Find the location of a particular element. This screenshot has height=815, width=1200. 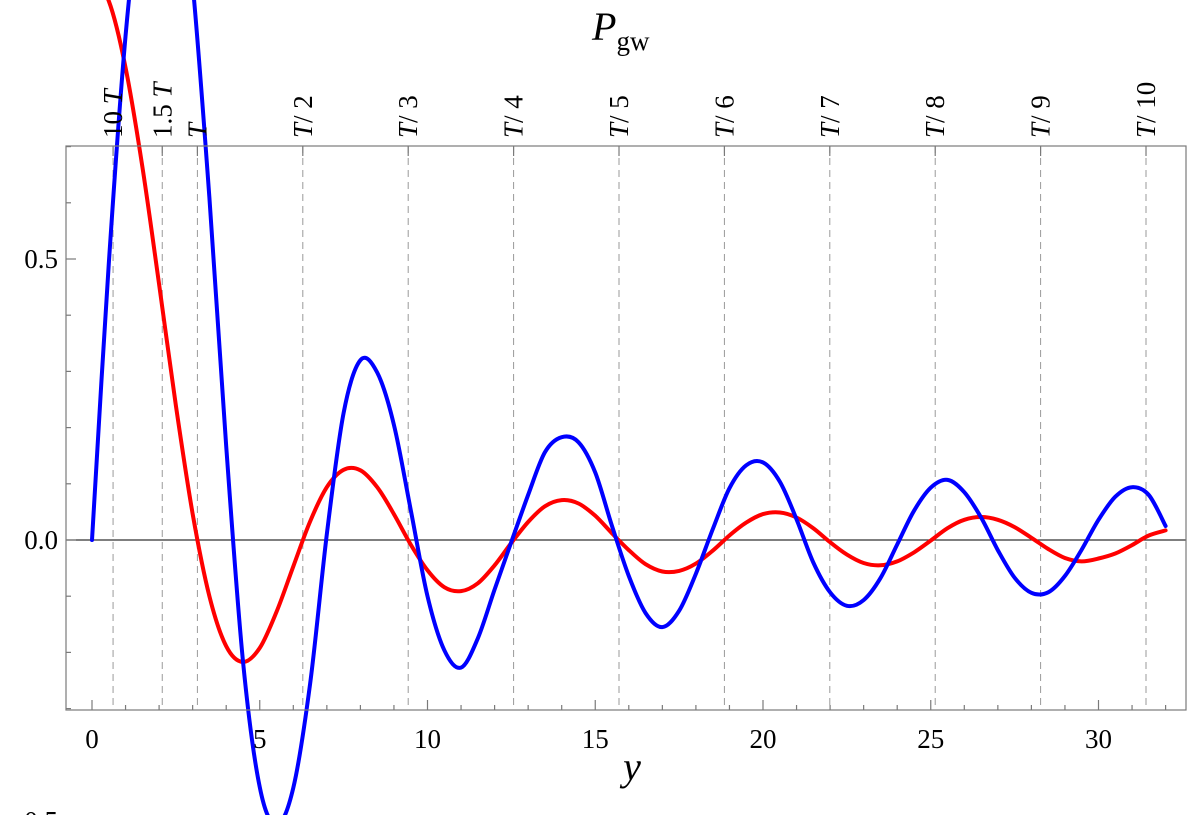

x-tick-label: 0 is located at coordinates (92, 739).